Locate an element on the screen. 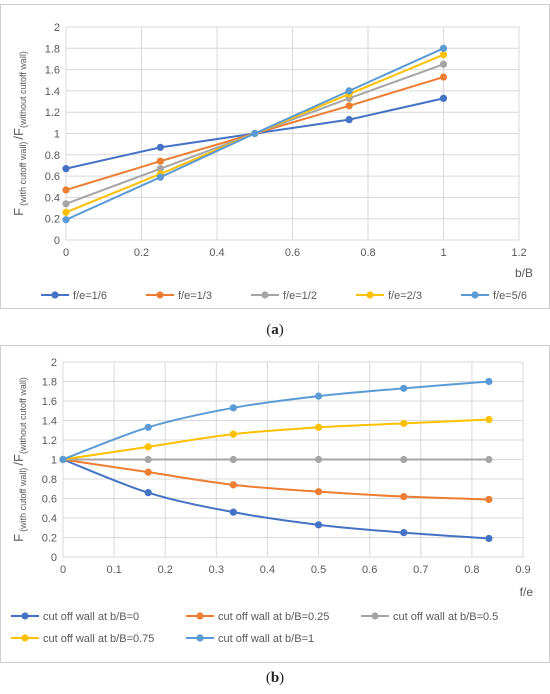 The width and height of the screenshot is (550, 694). legend-item-4: cut off wall at b/B=0.75 is located at coordinates (82, 639).